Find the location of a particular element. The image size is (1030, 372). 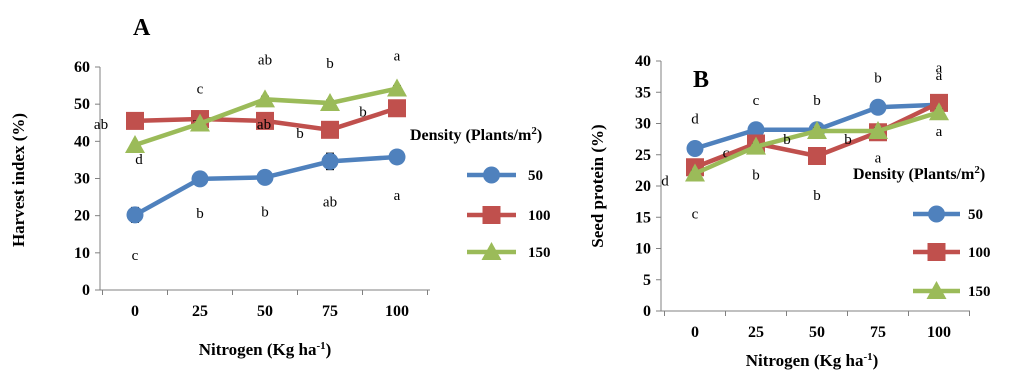

y-axis-title: Harvest index (%) is located at coordinates (18, 180).